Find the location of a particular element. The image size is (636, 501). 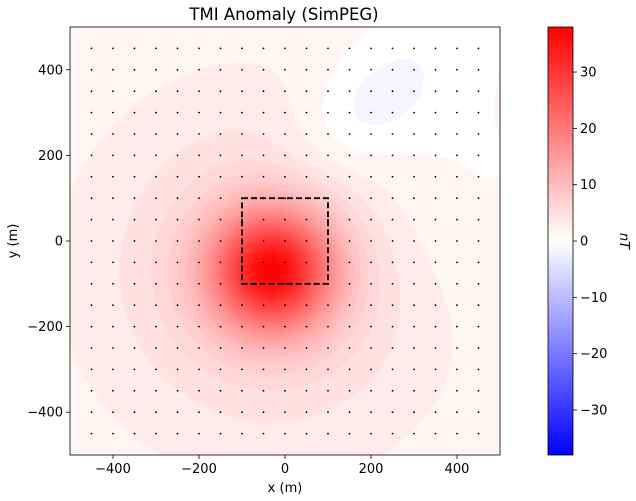

colorbar-label: nT is located at coordinates (623, 241).